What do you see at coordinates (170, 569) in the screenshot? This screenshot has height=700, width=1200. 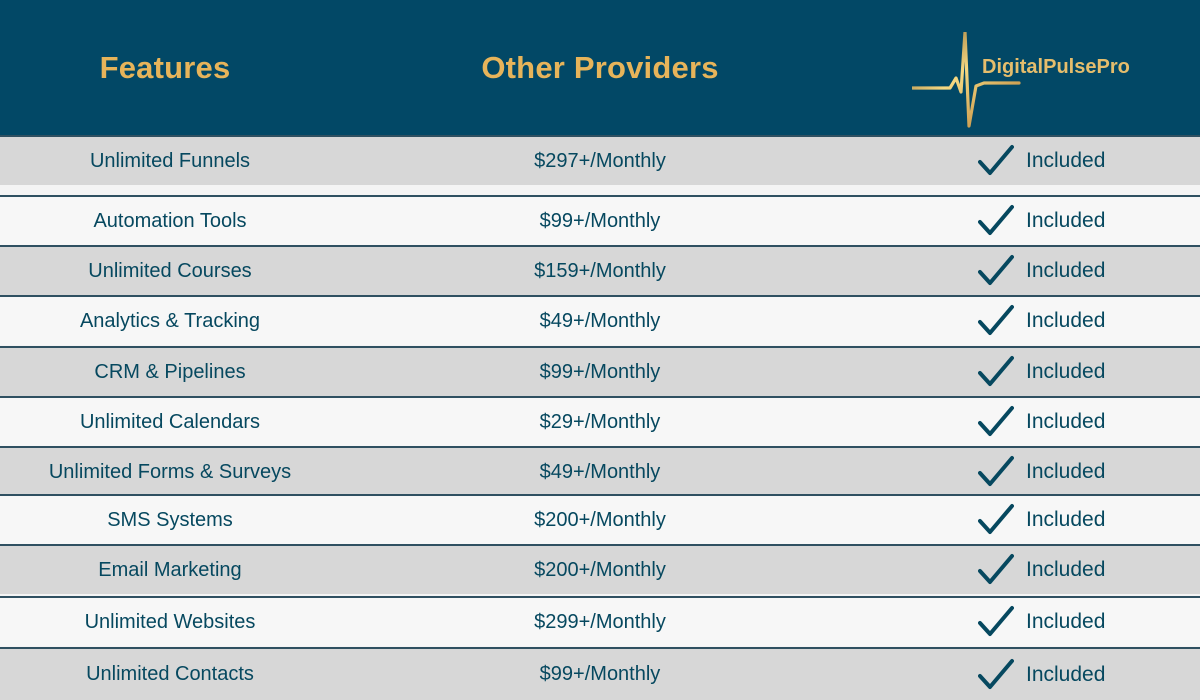 I see `feature-name: Email Marketing` at bounding box center [170, 569].